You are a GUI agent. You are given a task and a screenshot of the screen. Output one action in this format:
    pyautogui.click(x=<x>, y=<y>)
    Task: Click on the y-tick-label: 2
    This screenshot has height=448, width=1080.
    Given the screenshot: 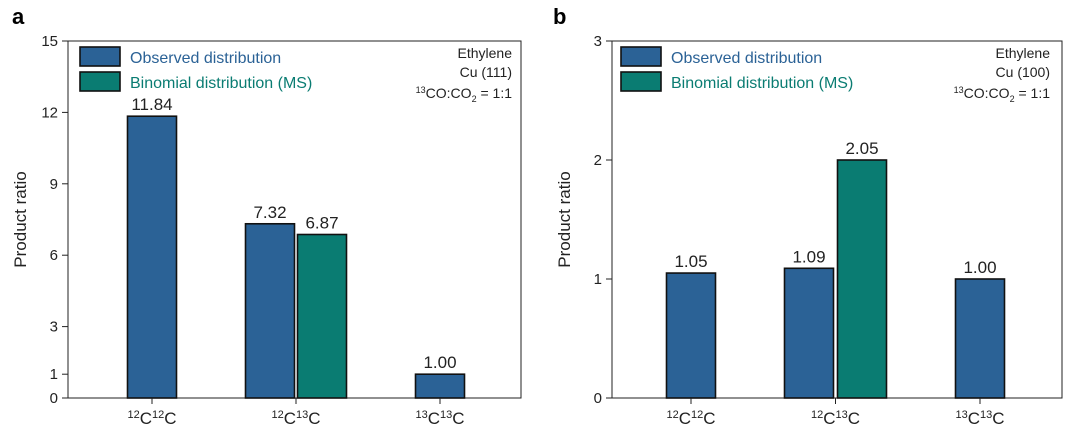 What is the action you would take?
    pyautogui.click(x=598, y=160)
    